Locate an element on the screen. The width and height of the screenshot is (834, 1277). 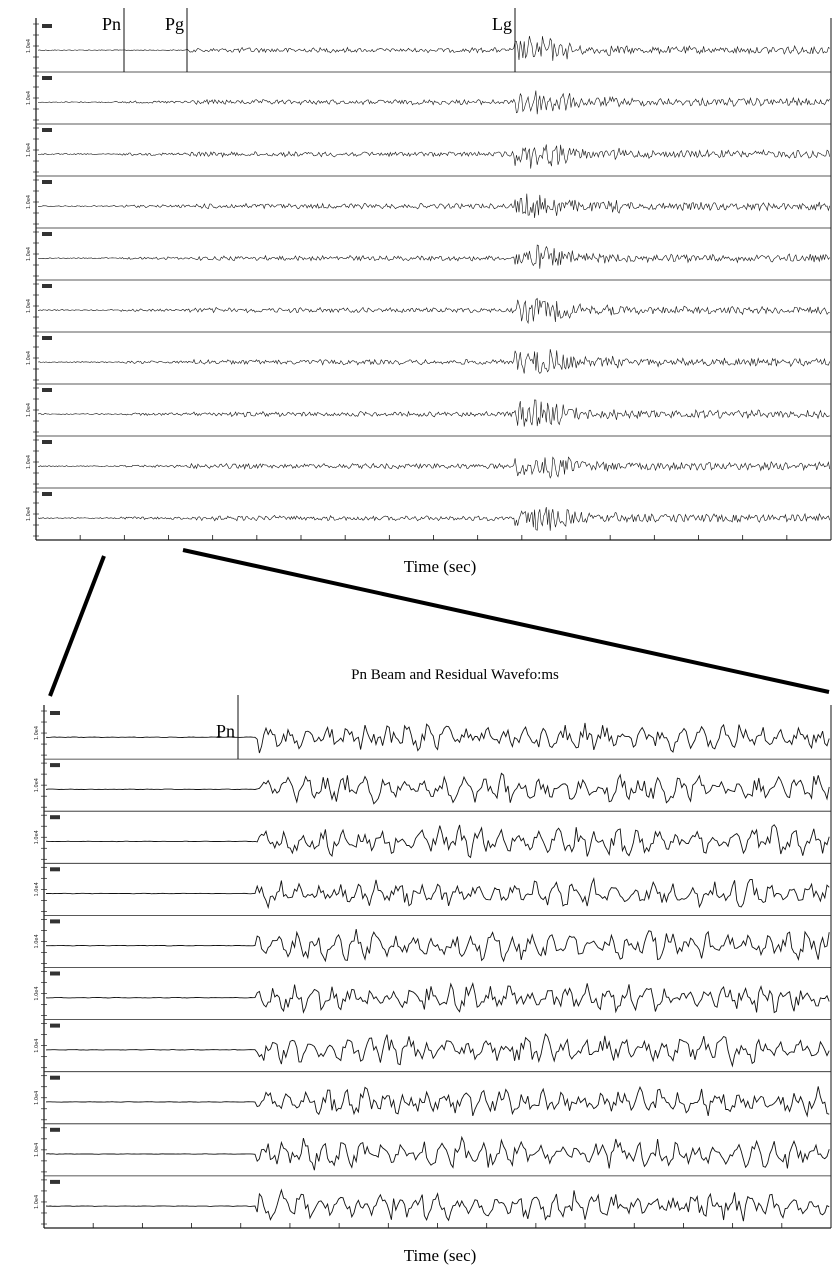
phase-label-lg: Lg is located at coordinates (502, 24).